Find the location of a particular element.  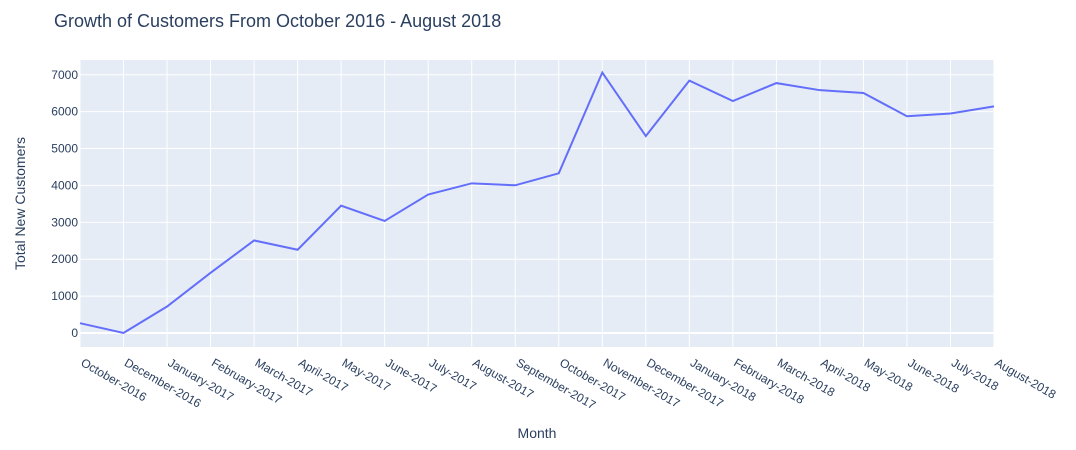

y-tick-label: 0 is located at coordinates (74, 333).